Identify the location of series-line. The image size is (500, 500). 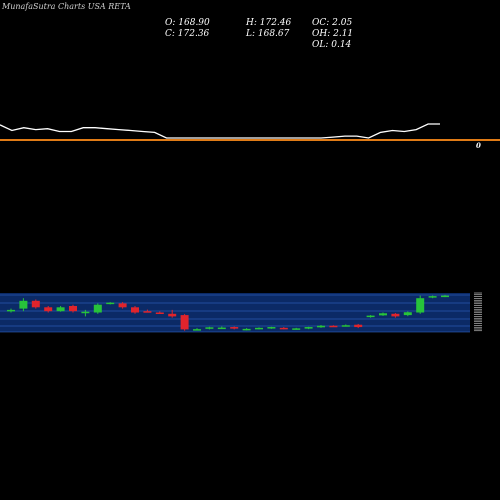
(220, 131).